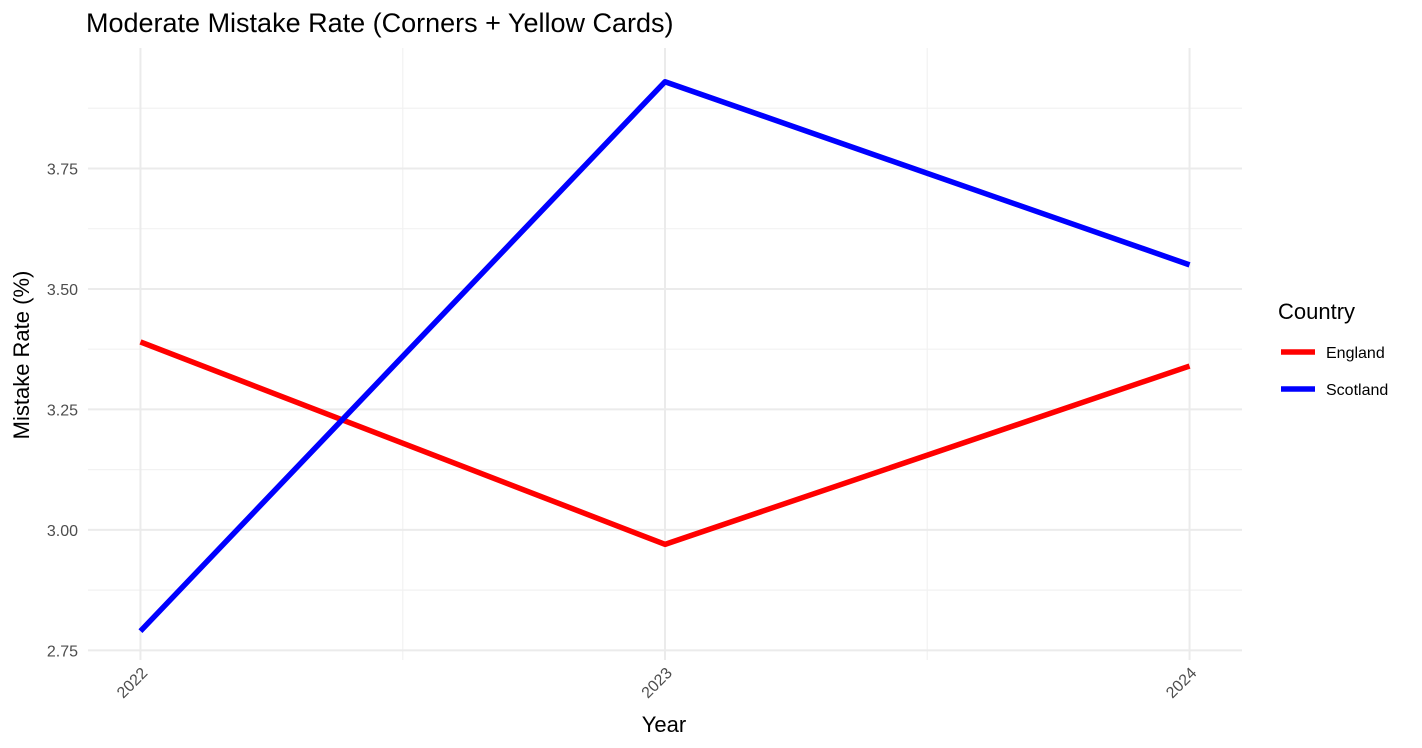 The image size is (1422, 748). What do you see at coordinates (1181, 683) in the screenshot?
I see `x-tick-label: 2024` at bounding box center [1181, 683].